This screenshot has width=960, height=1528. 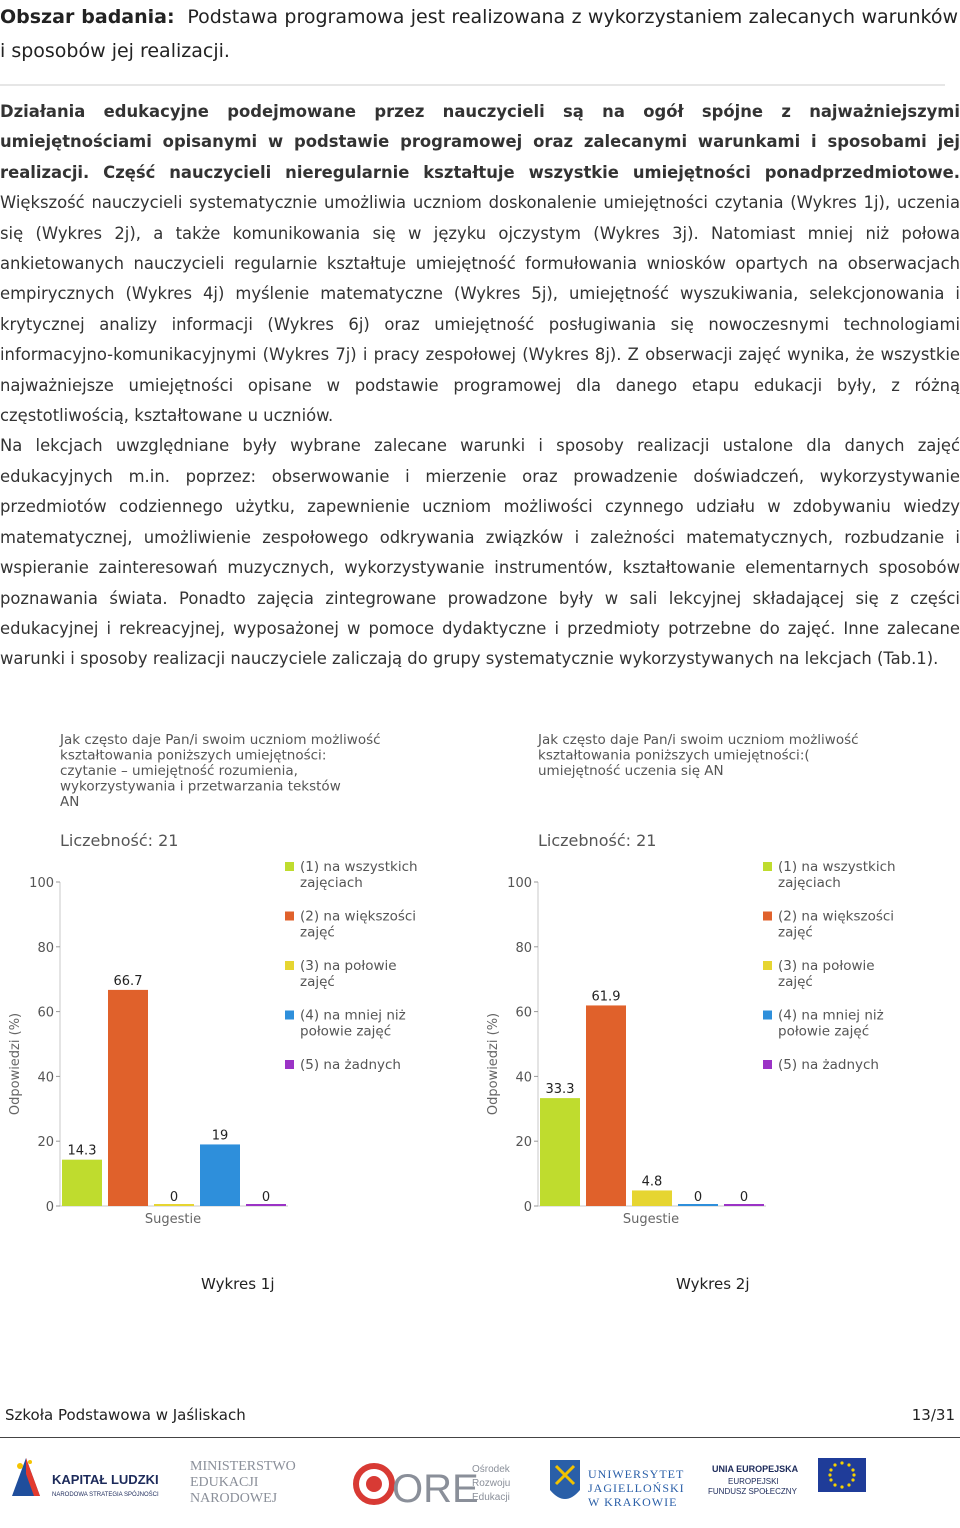 What do you see at coordinates (243, 1482) in the screenshot?
I see `men-logo: MINISTERSTWO EDUKACJI NARODOWEJ` at bounding box center [243, 1482].